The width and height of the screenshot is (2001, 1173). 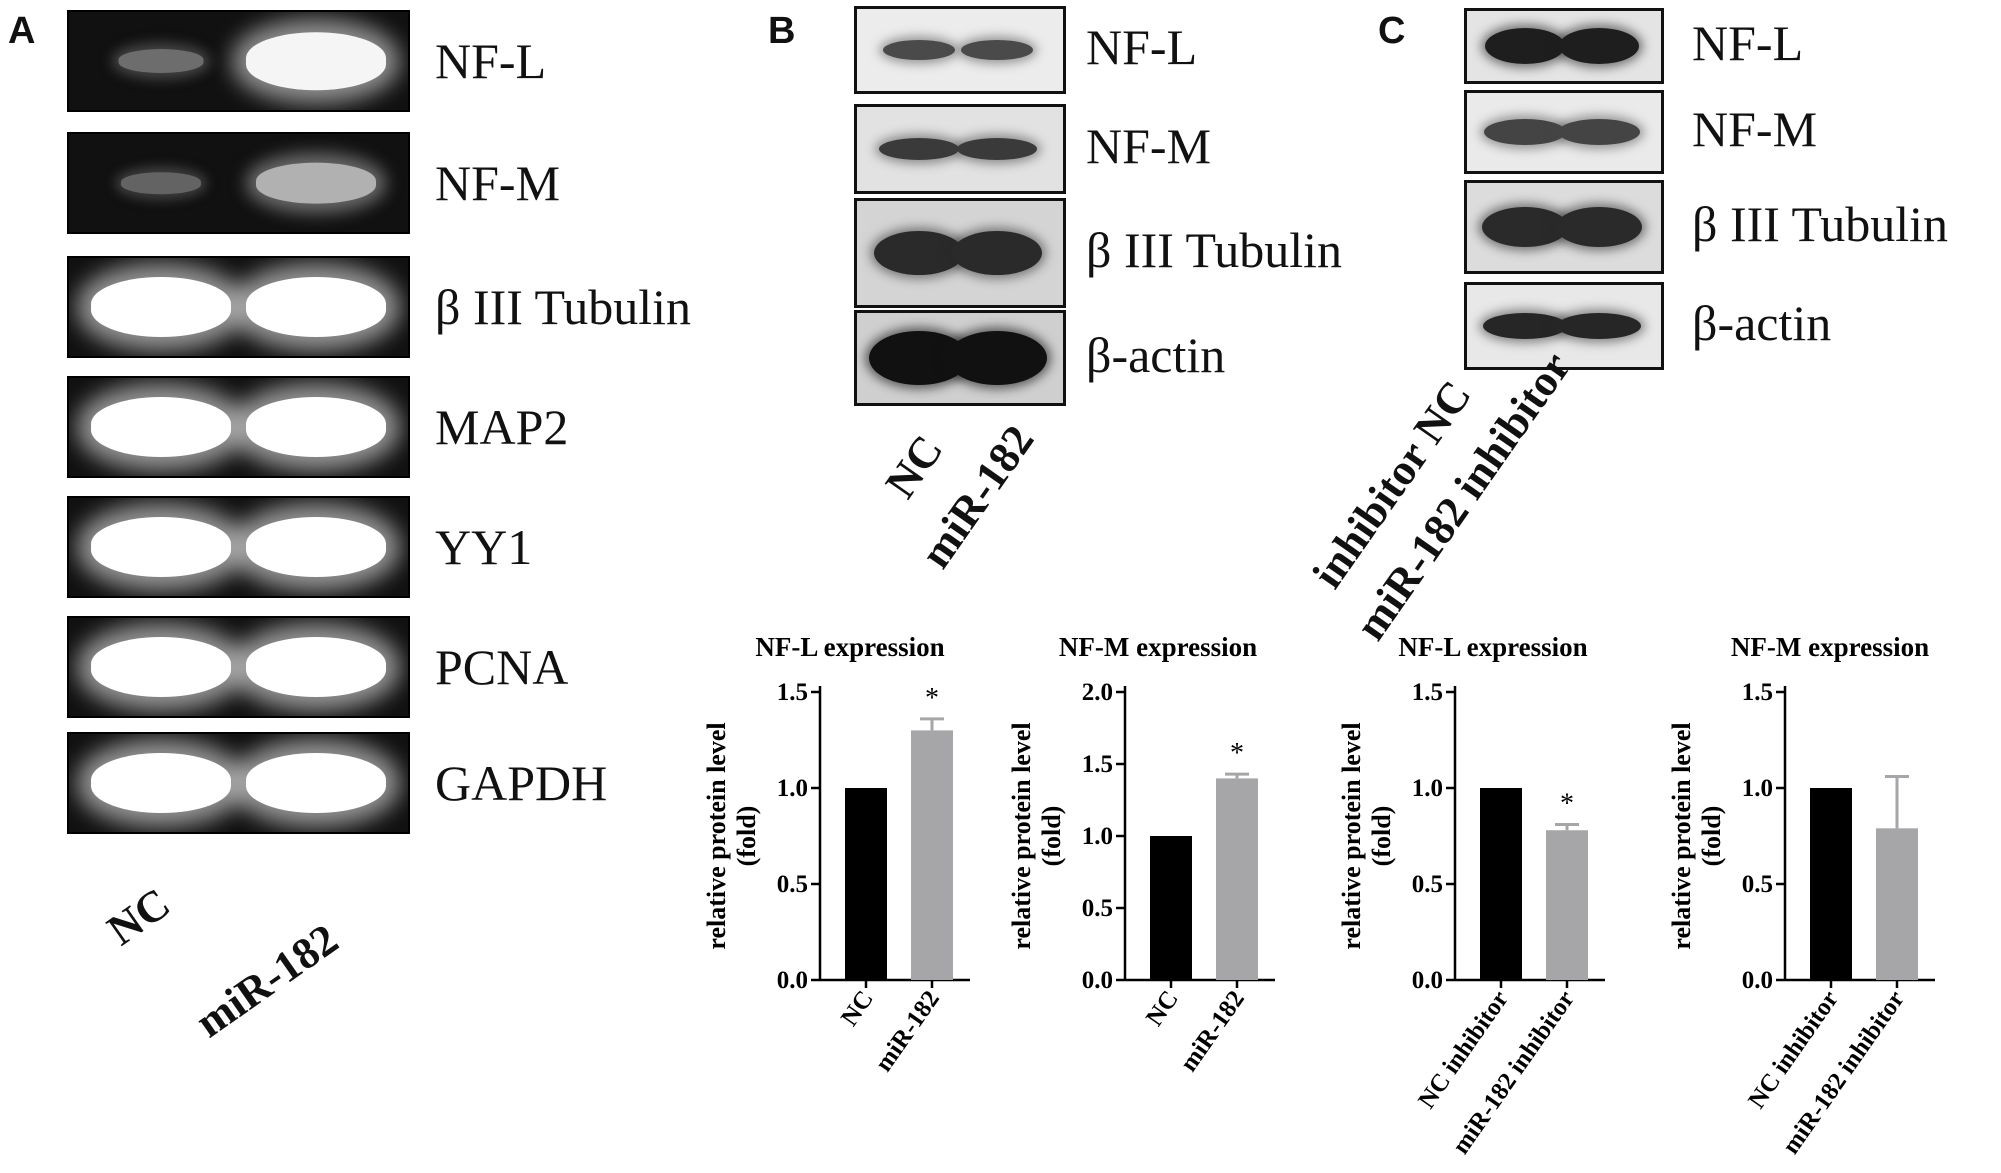 I want to click on gel-label-nf-l: NF-L, so click(x=491, y=61).